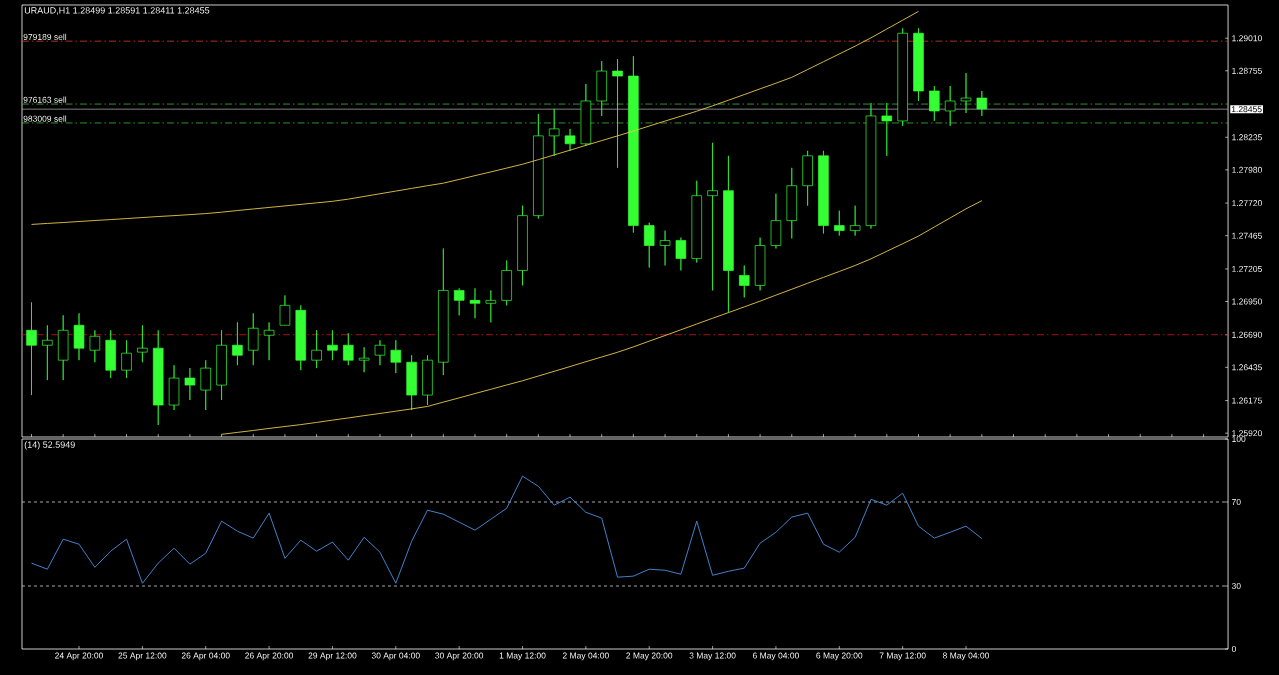 This screenshot has height=675, width=1279. Describe the element at coordinates (1236, 585) in the screenshot. I see `y-tick-label: 30` at that location.